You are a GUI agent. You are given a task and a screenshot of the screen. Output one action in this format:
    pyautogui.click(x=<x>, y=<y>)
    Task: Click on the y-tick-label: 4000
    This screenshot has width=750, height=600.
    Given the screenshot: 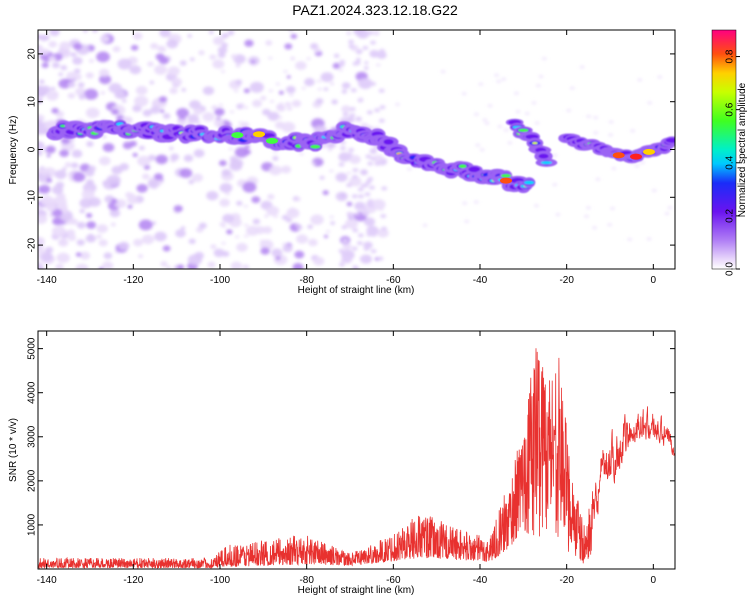 What is the action you would take?
    pyautogui.click(x=32, y=392)
    